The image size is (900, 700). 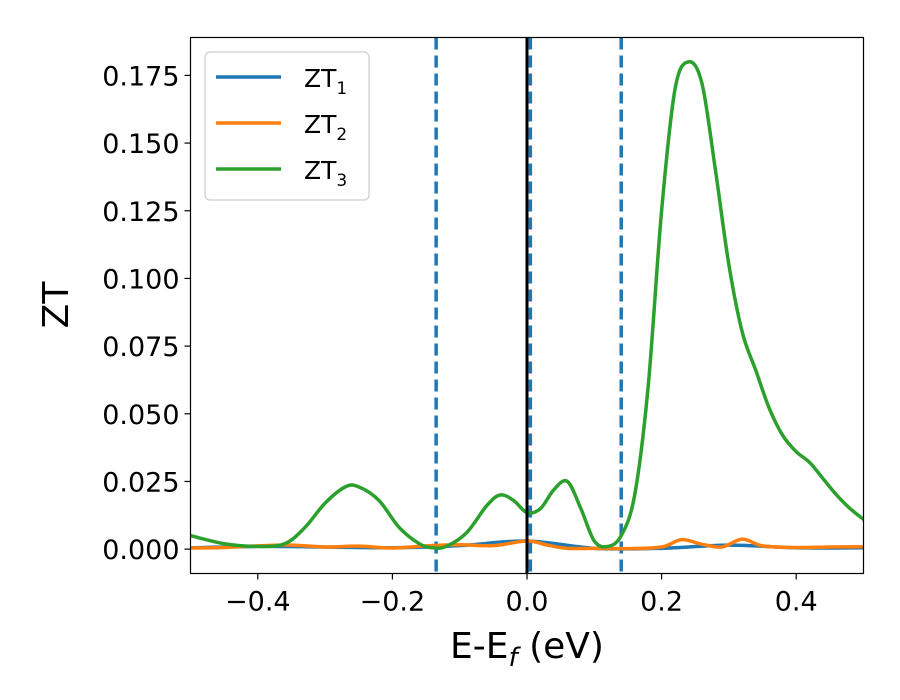 I want to click on x-axis-label: E-Ef (eV), so click(x=527, y=649).